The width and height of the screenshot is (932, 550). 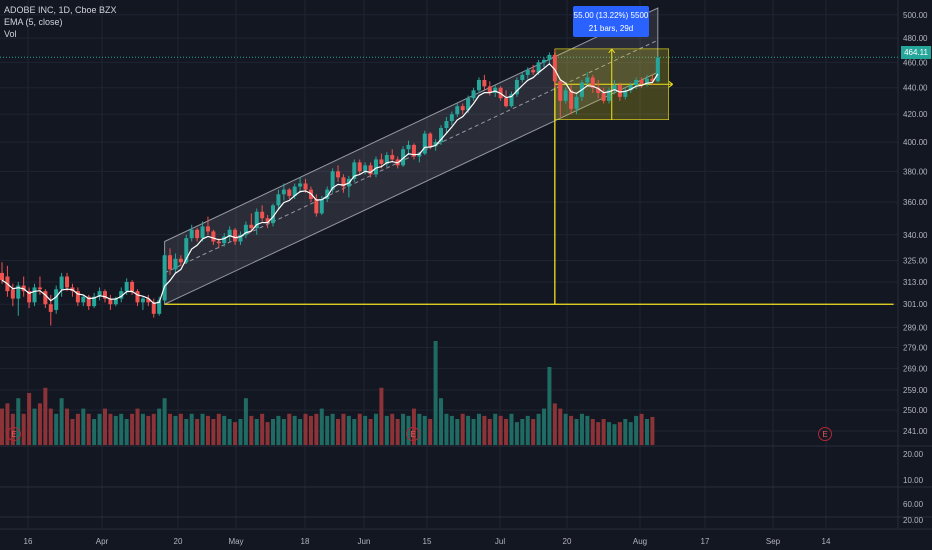 I want to click on x-tick-label: 15, so click(x=427, y=541).